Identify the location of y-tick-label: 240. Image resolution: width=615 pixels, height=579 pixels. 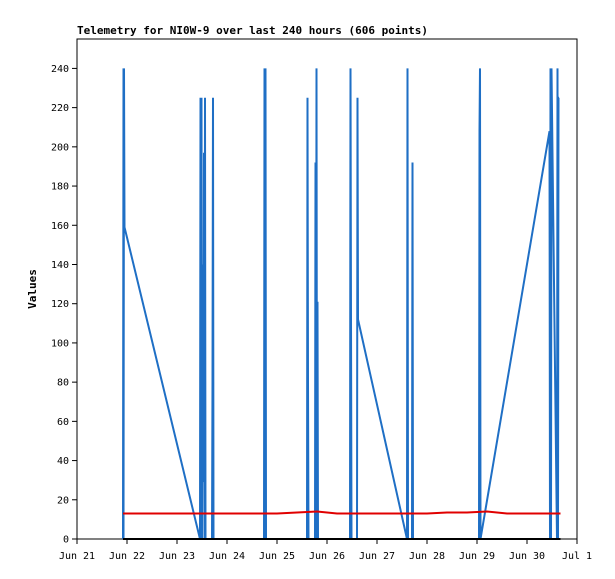
(60, 69).